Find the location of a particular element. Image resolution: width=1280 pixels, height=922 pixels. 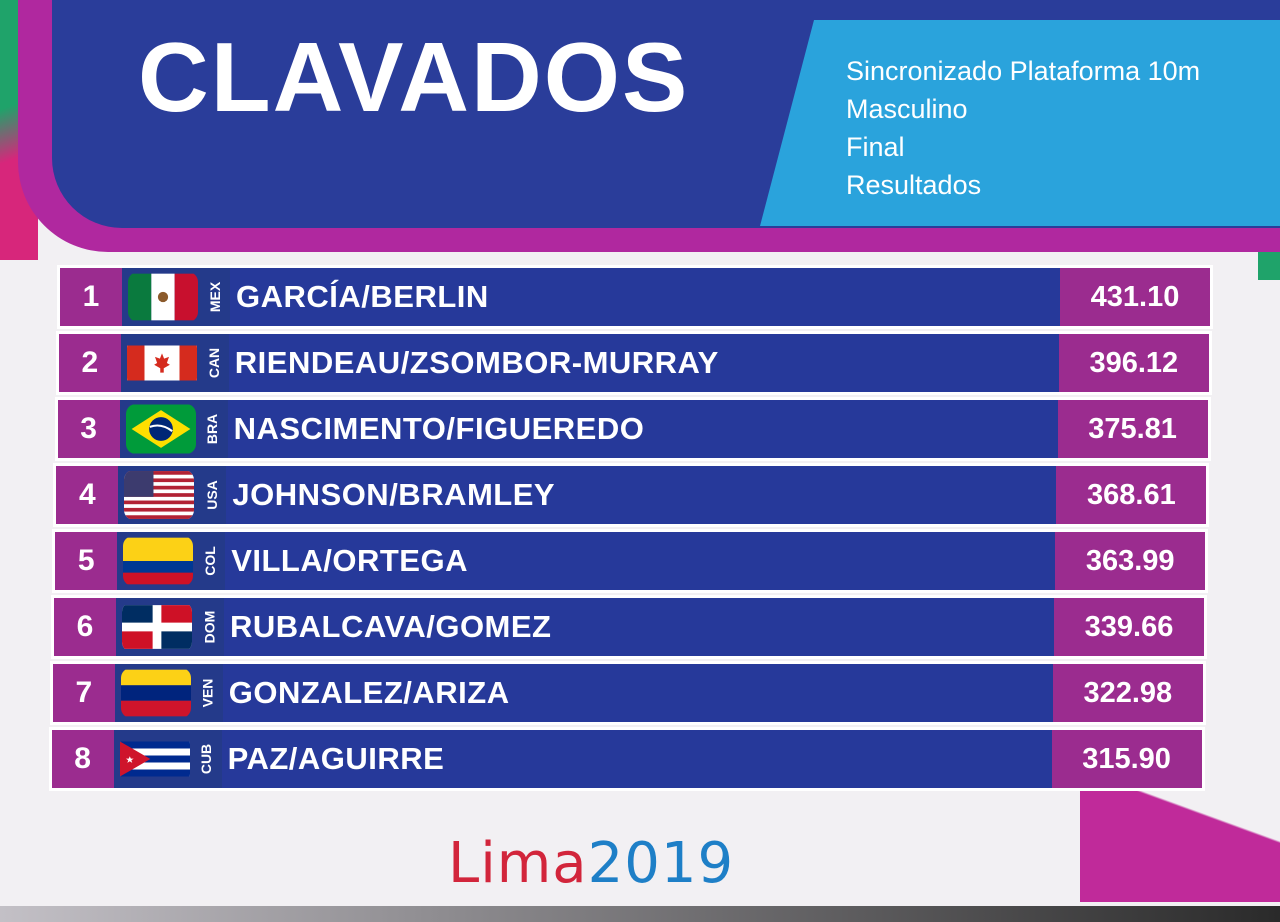

country-code-text: MEX is located at coordinates (215, 297).